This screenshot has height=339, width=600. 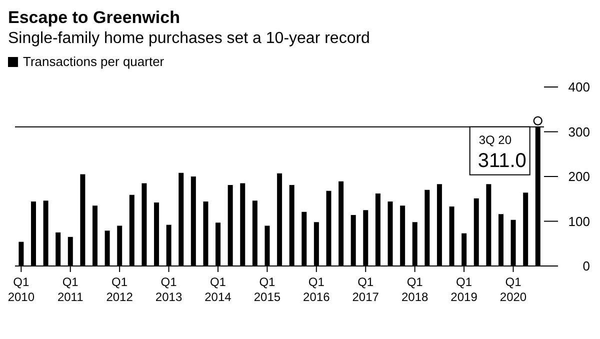 I want to click on y-tick-label: 0, so click(x=586, y=266).